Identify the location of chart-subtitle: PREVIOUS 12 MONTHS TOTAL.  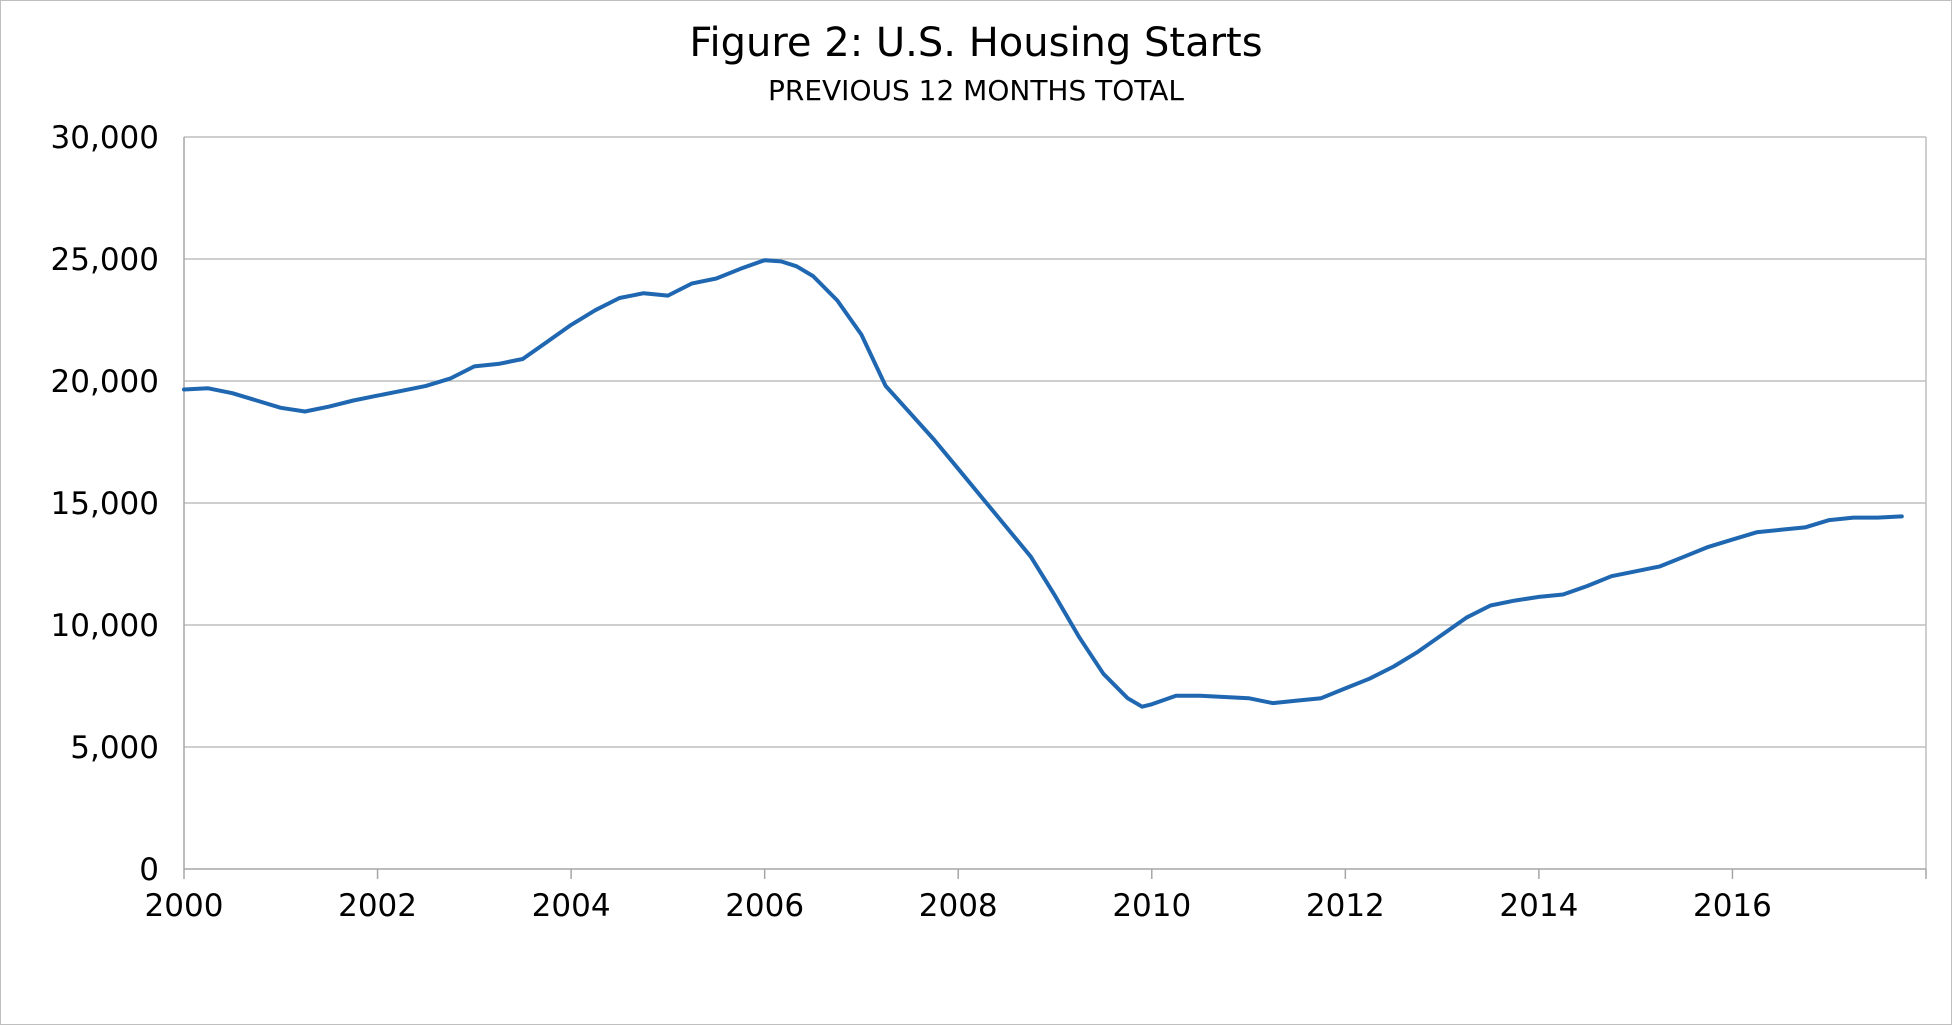
(976, 90).